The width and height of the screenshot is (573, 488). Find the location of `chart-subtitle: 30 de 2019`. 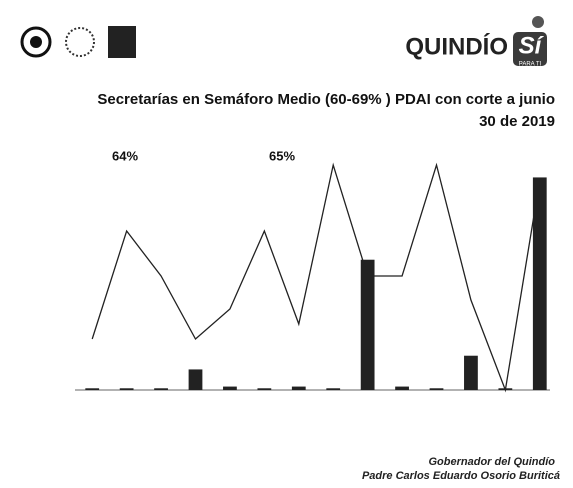

chart-subtitle: 30 de 2019 is located at coordinates (517, 121).